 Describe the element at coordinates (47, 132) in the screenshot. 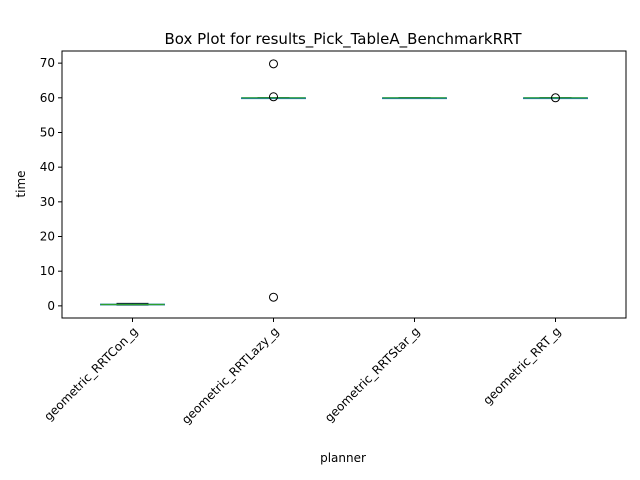

I see `y-tick-label: 50` at that location.